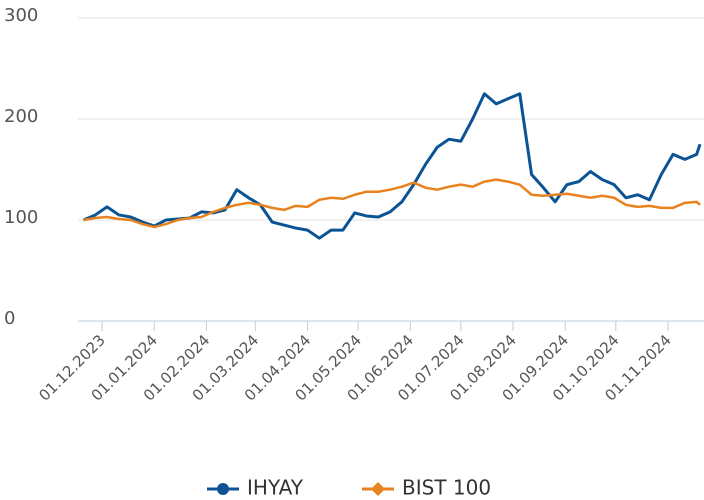 The width and height of the screenshot is (704, 500). Describe the element at coordinates (9, 318) in the screenshot. I see `y-tick-label: 0` at that location.